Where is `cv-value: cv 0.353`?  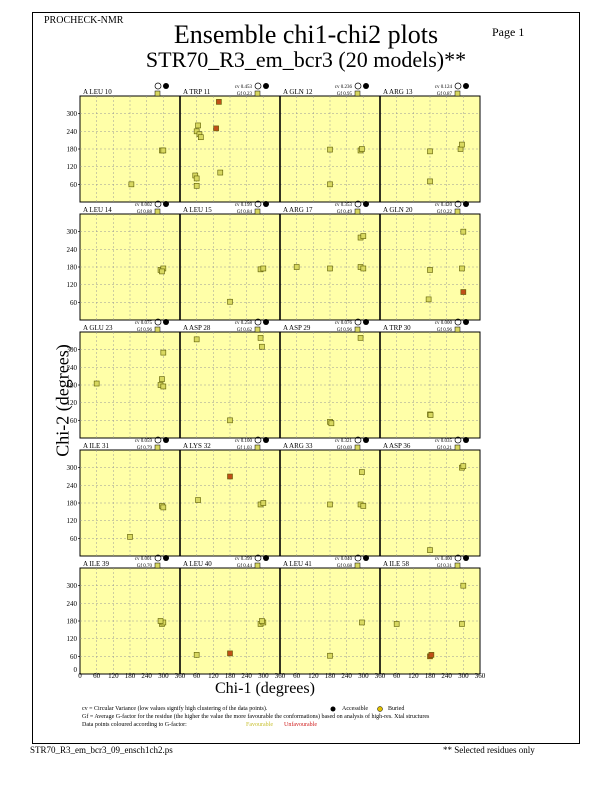 cv-value: cv 0.353 is located at coordinates (344, 205).